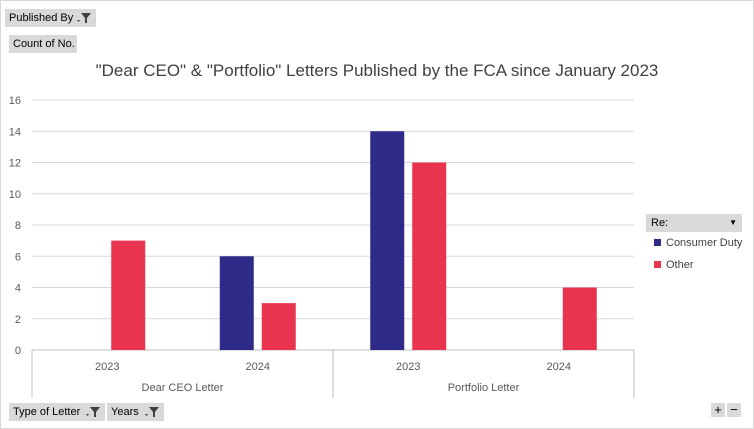  I want to click on collapse-button: −, so click(734, 410).